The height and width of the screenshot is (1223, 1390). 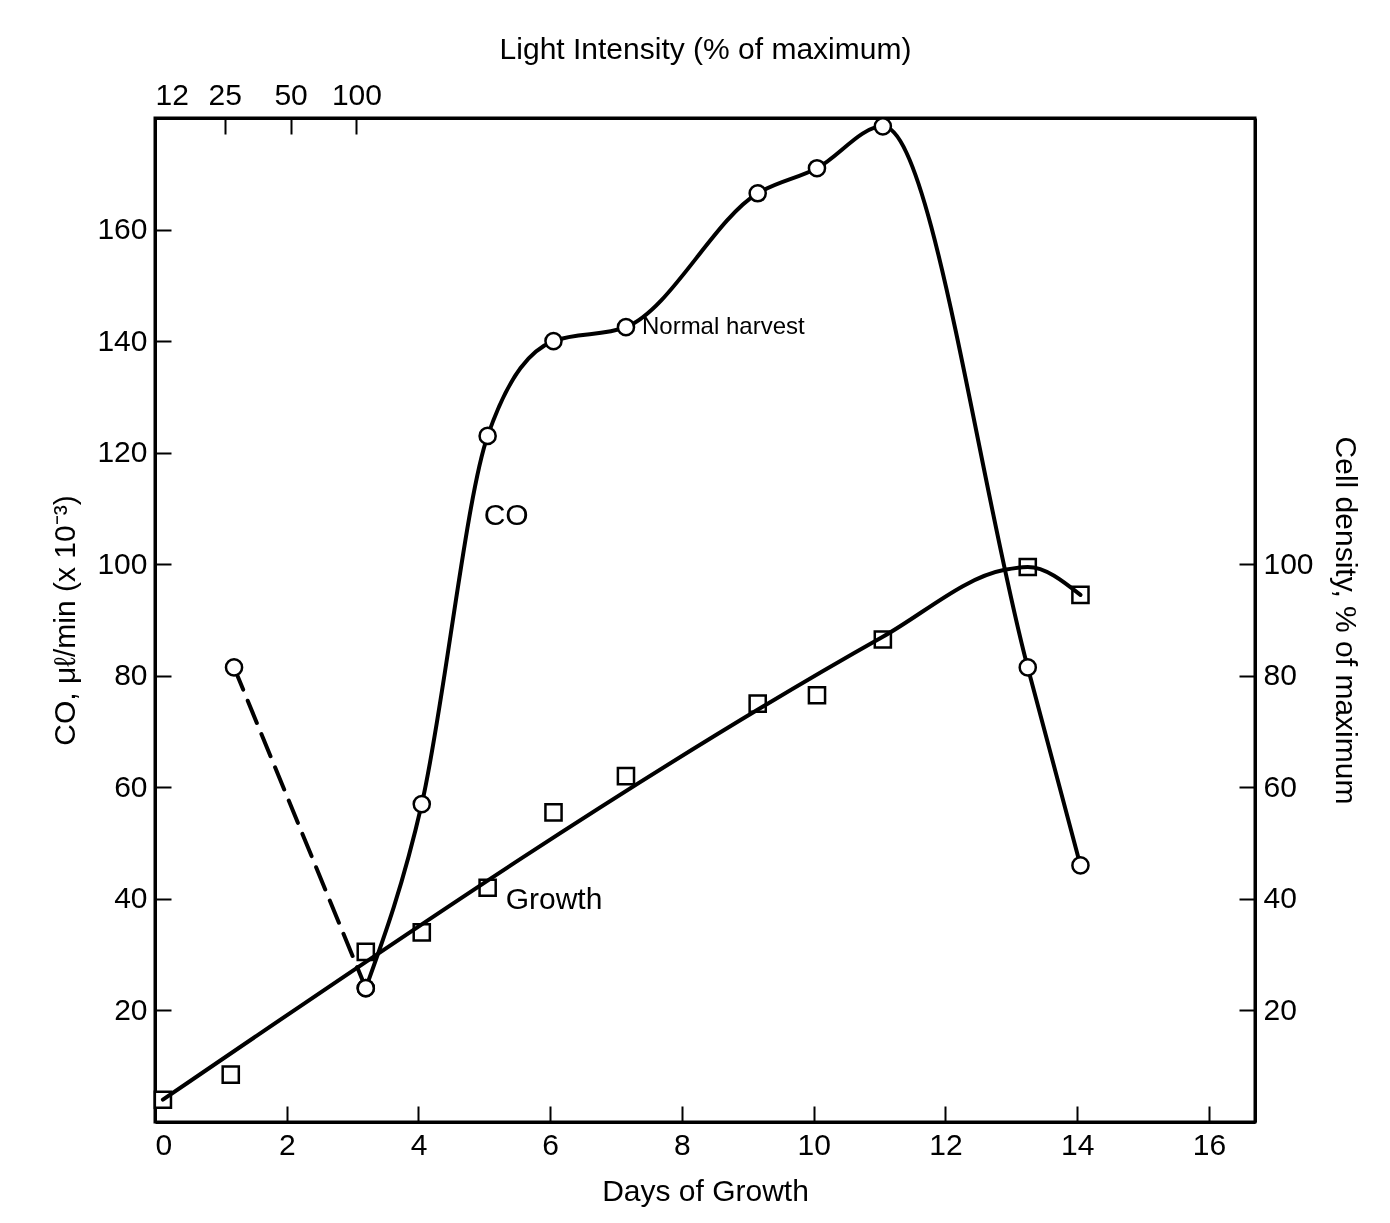 What do you see at coordinates (554, 898) in the screenshot?
I see `series-label: Growth` at bounding box center [554, 898].